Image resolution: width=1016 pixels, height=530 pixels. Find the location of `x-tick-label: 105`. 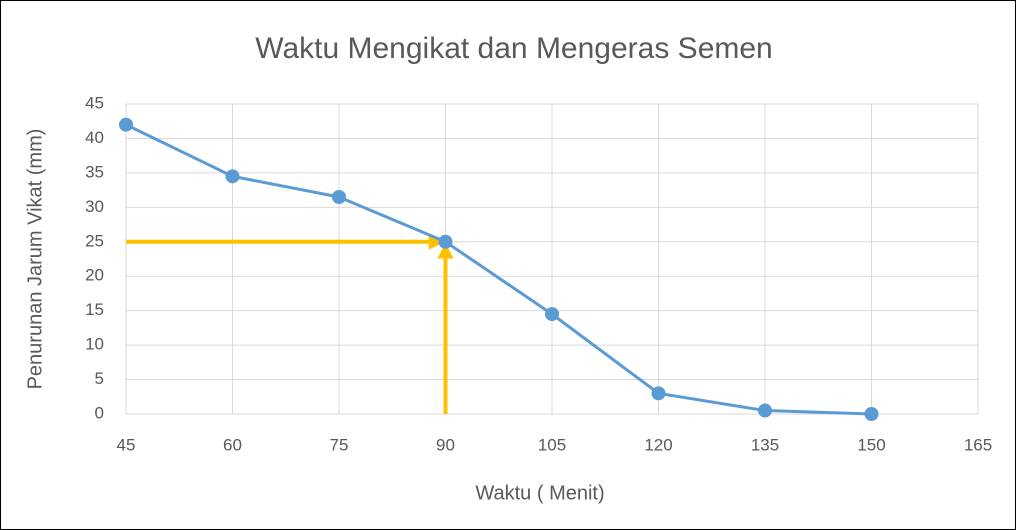

x-tick-label: 105 is located at coordinates (552, 444).